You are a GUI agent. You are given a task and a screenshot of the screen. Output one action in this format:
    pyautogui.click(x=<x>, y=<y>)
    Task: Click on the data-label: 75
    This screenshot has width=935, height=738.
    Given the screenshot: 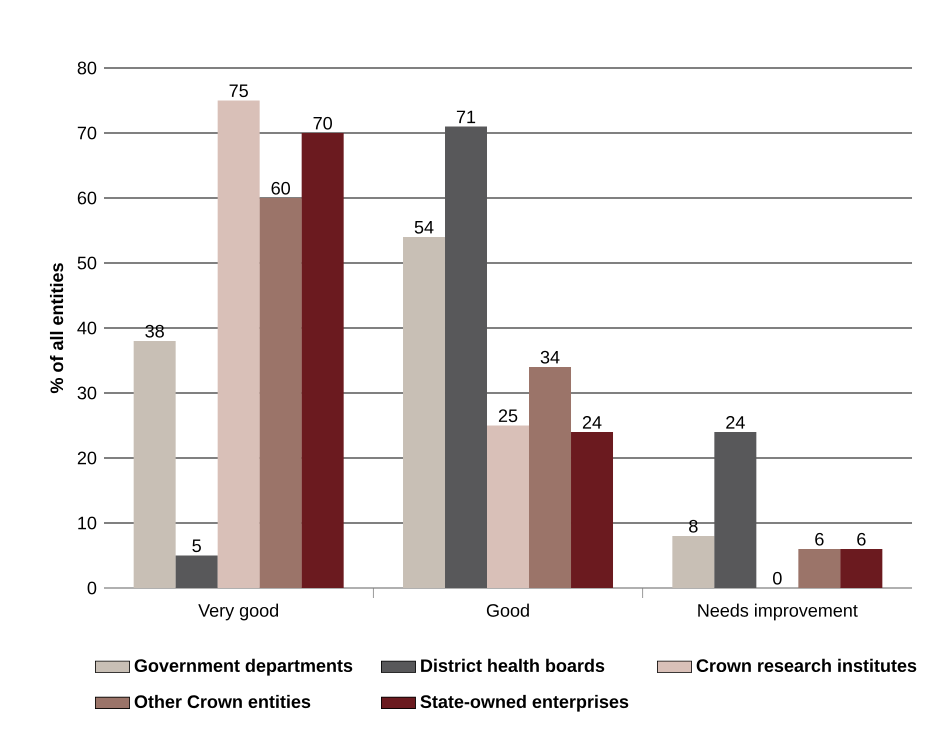 What is the action you would take?
    pyautogui.click(x=239, y=91)
    